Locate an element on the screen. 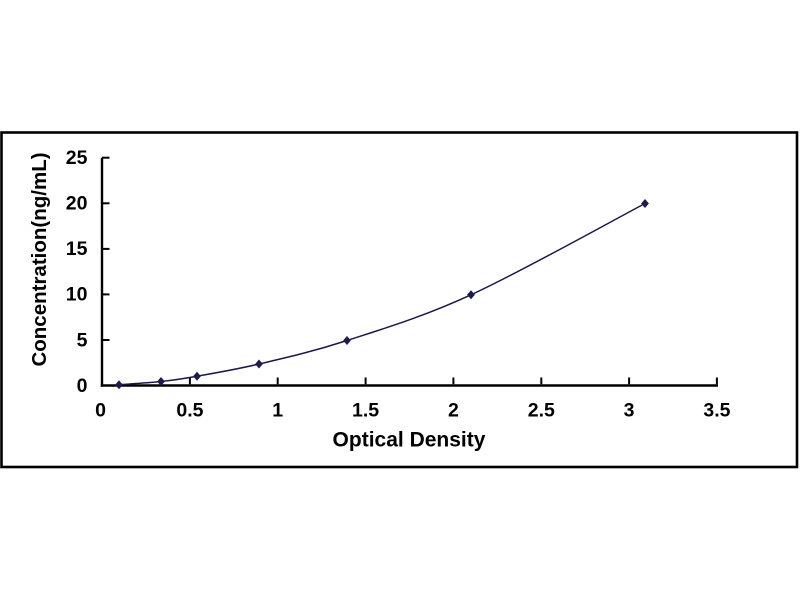  svg-text: 10 is located at coordinates (77, 295).